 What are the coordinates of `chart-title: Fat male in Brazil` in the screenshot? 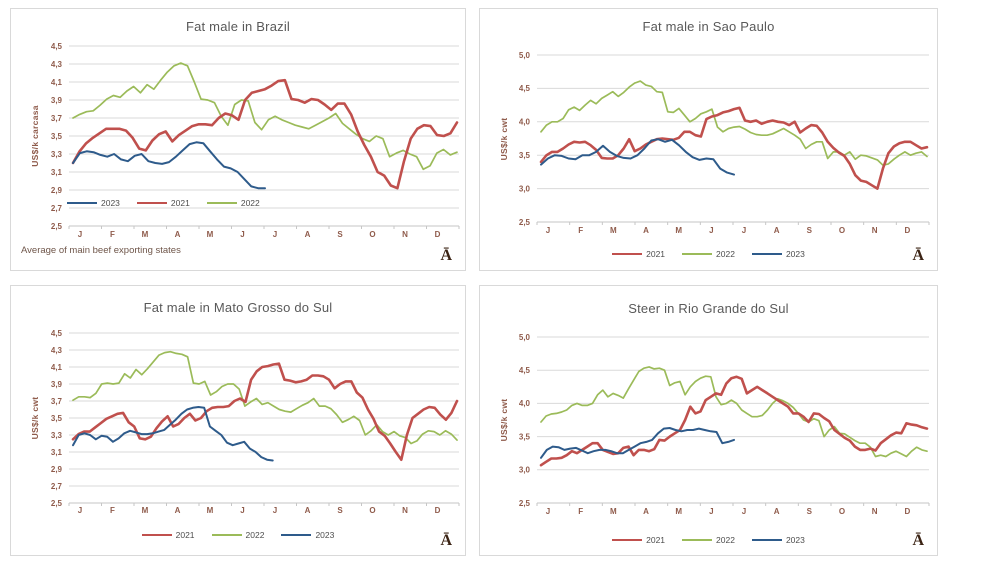 It's located at (238, 26).